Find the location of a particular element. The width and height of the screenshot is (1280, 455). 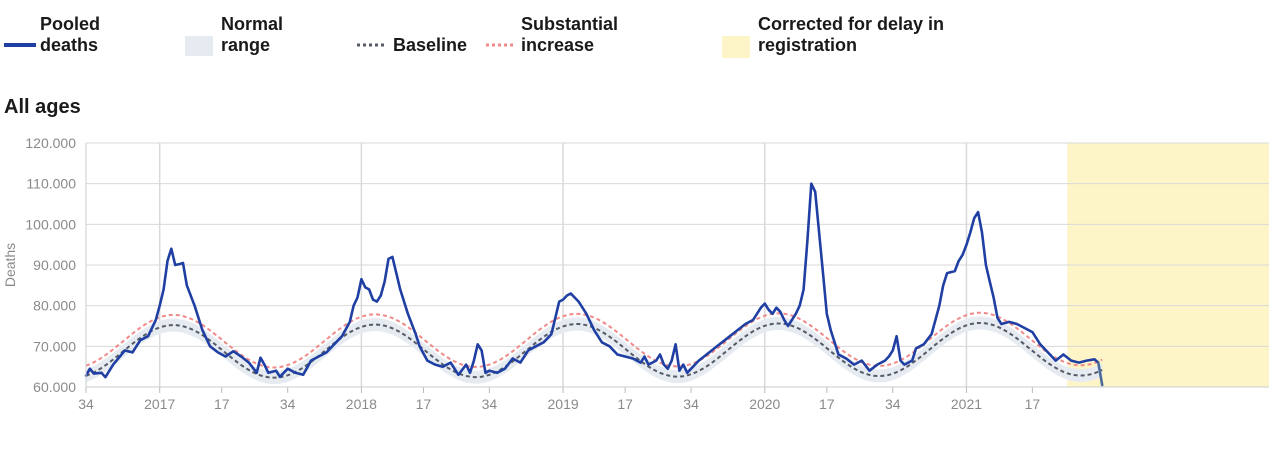

legend-pooled-line1: Pooled is located at coordinates (70, 24).